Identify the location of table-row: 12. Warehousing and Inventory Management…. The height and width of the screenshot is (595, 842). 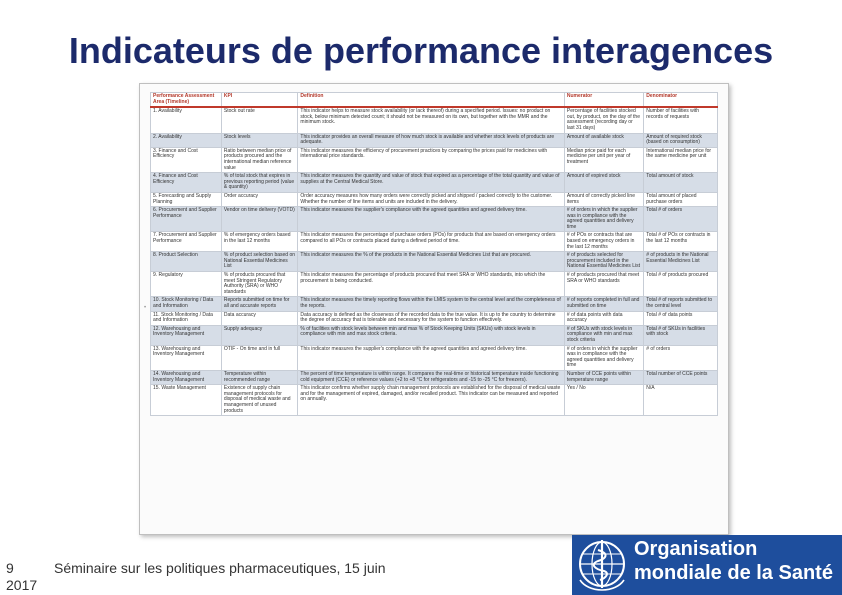
(434, 335).